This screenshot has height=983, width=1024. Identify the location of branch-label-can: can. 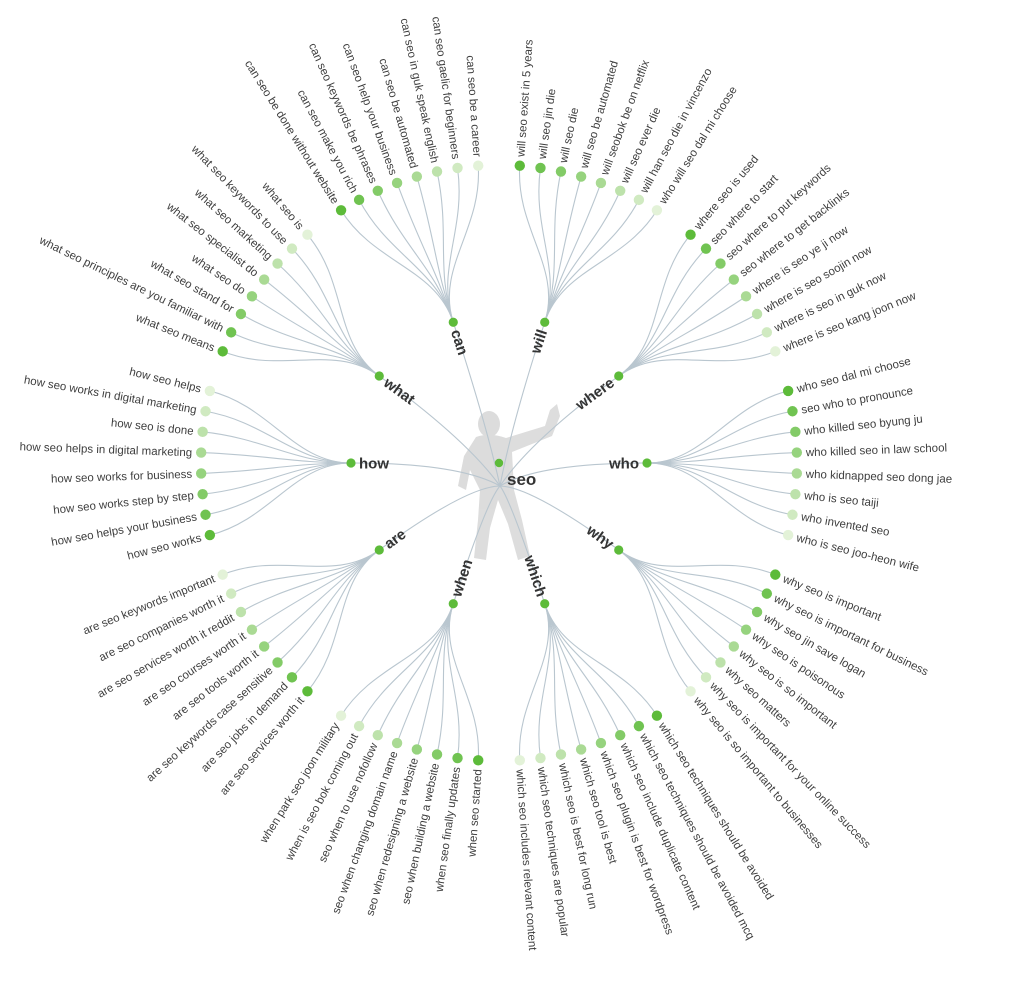
(459, 342).